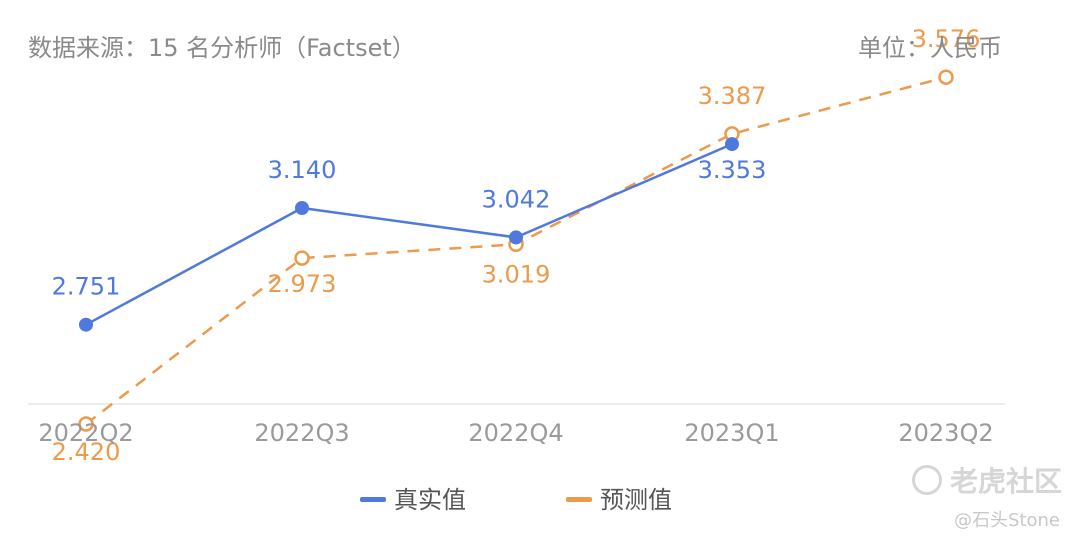 Image resolution: width=1080 pixels, height=542 pixels. I want to click on legend-swatch-actual, so click(373, 499).